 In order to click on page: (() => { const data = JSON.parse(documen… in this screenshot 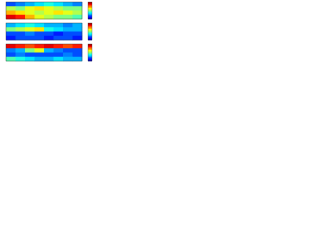, I will do `click(50, 32)`.